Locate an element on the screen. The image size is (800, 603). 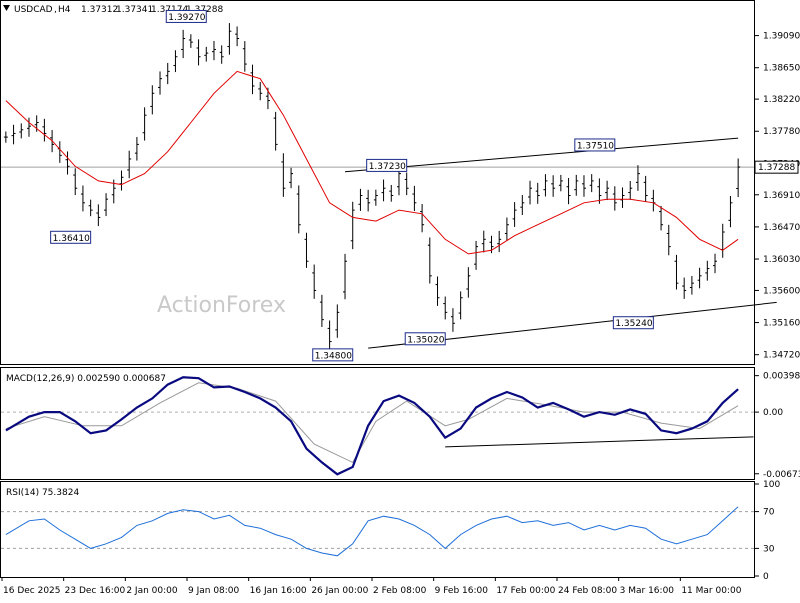
header-high: 1.37341 is located at coordinates (134, 10).